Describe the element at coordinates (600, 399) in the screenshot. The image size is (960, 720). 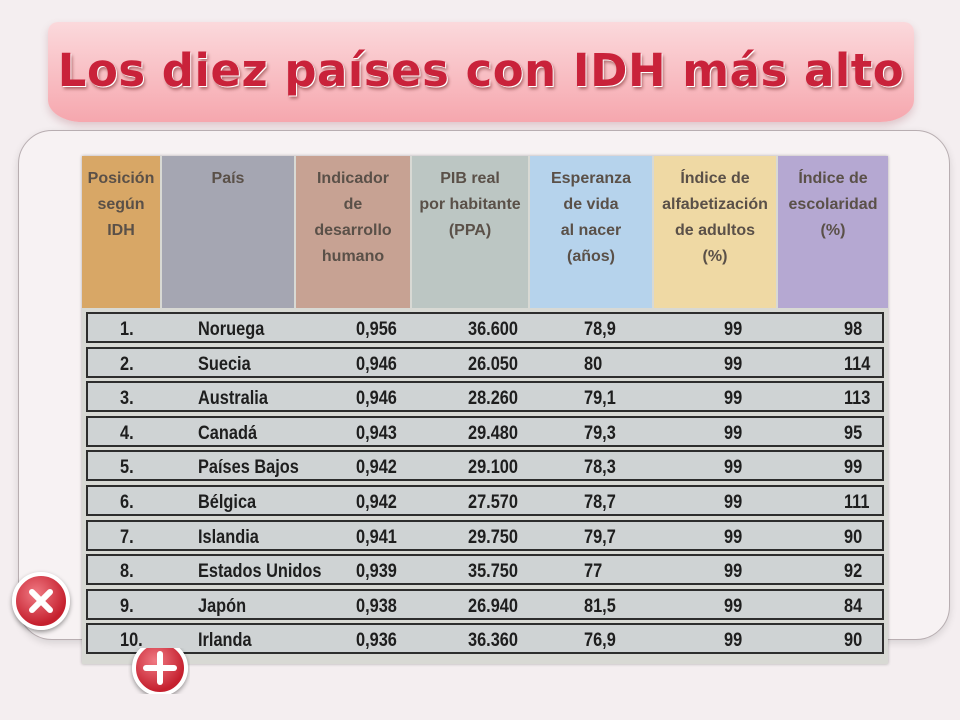
I see `cell-esperanza: 79,1` at that location.